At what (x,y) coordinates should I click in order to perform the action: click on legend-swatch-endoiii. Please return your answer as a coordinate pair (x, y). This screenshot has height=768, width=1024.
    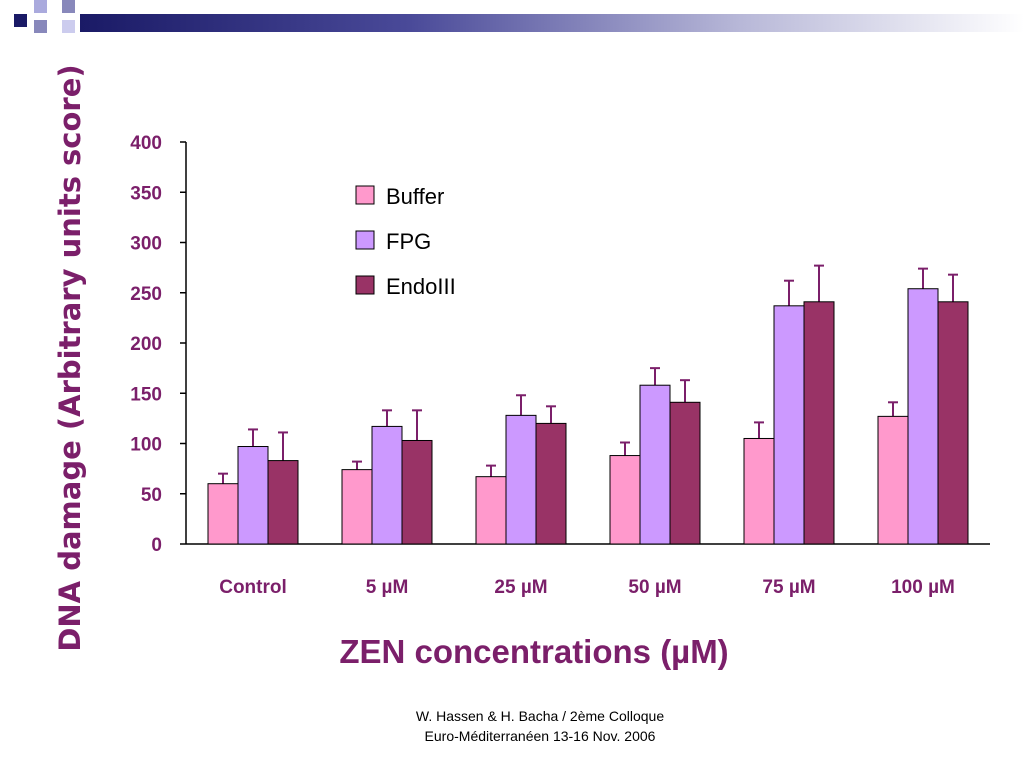
    Looking at the image, I should click on (365, 285).